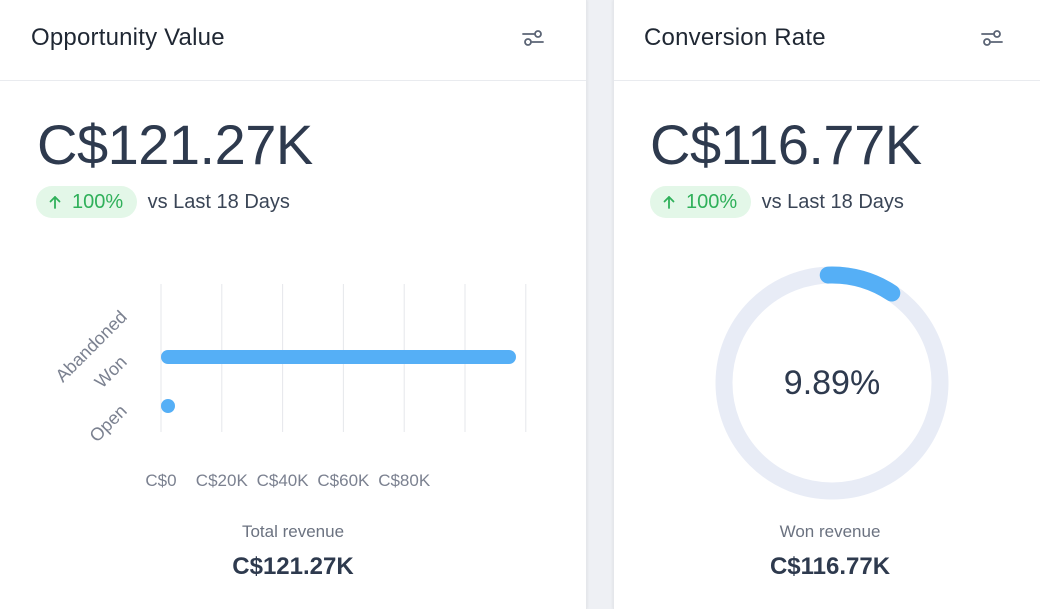  What do you see at coordinates (293, 40) in the screenshot?
I see `card-header: Opportunity Value` at bounding box center [293, 40].